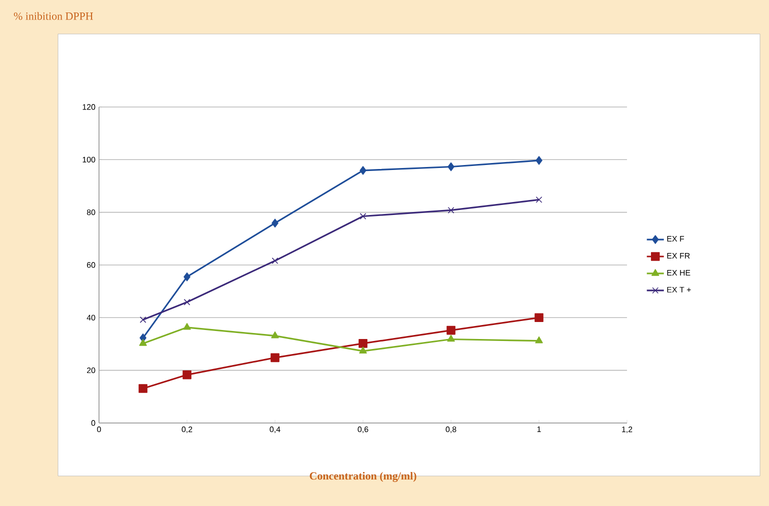 The width and height of the screenshot is (769, 506). I want to click on chart-title: % inibition DPPH, so click(53, 16).